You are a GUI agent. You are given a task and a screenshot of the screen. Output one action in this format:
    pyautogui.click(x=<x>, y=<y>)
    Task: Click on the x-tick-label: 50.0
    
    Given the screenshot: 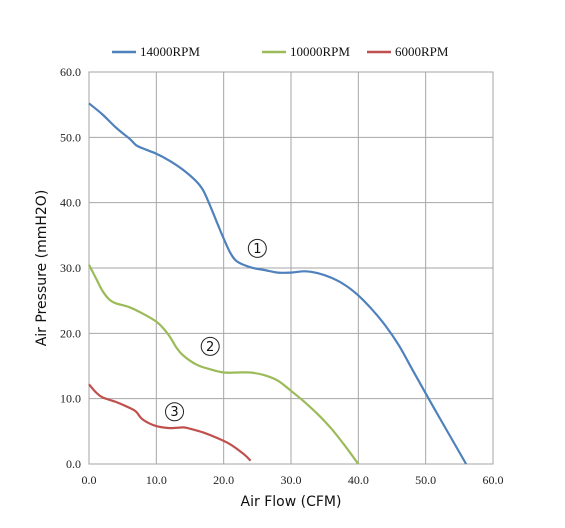 What is the action you would take?
    pyautogui.click(x=425, y=480)
    